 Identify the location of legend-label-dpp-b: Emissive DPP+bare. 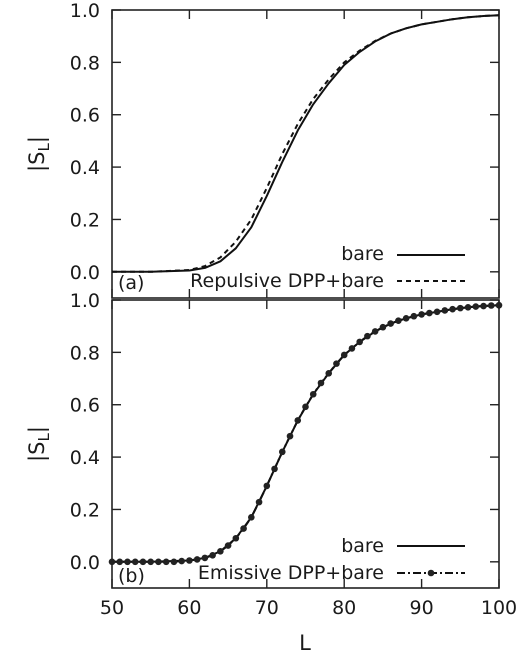
(291, 573).